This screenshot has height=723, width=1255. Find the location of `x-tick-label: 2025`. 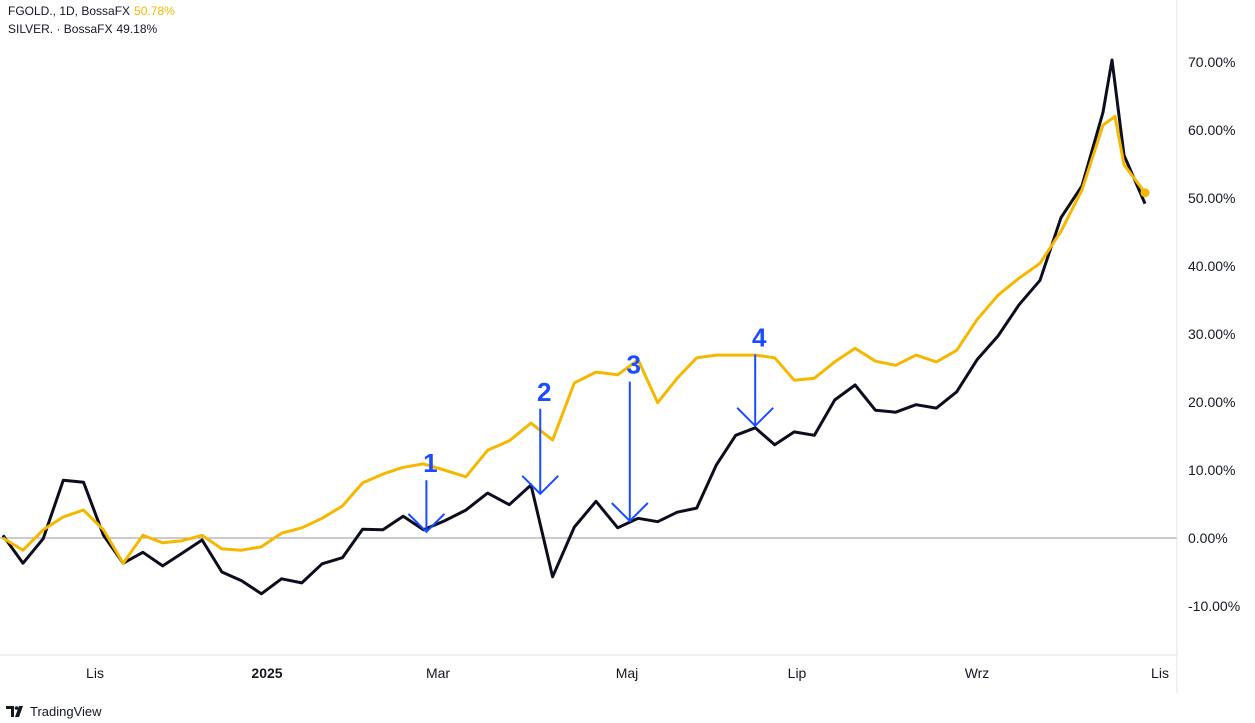

x-tick-label: 2025 is located at coordinates (266, 673).